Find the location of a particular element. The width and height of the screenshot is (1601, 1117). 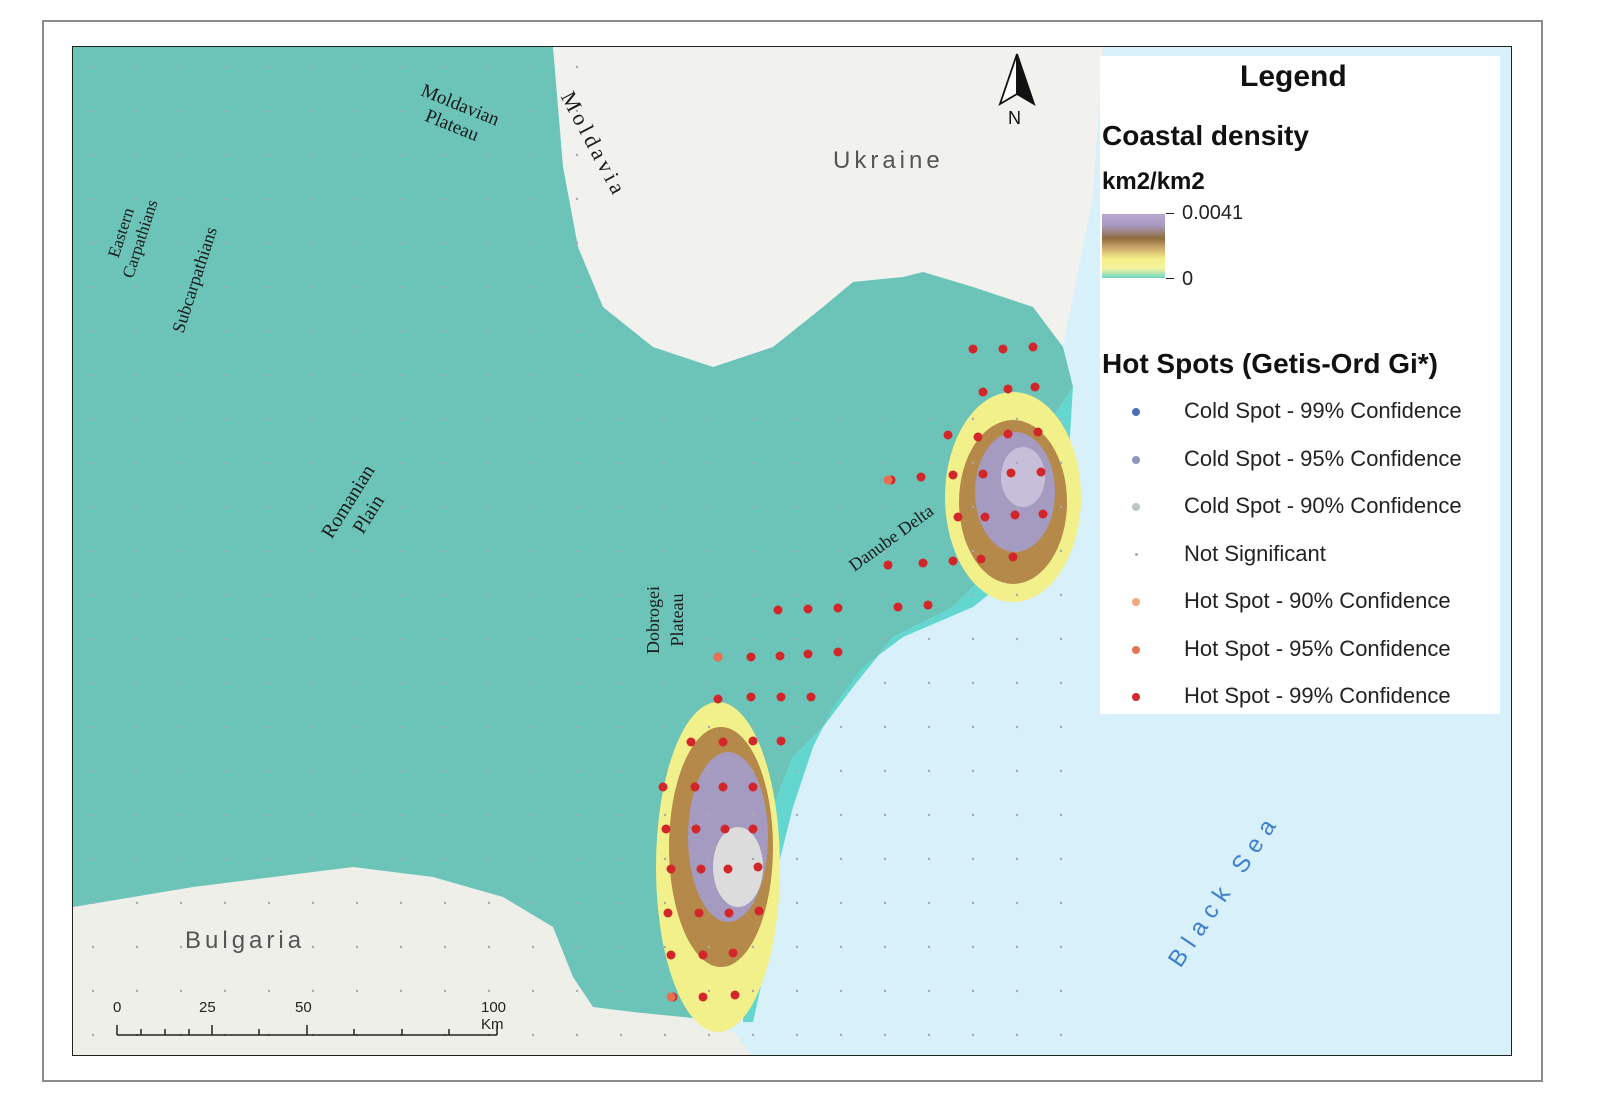

north-arrow: N is located at coordinates (1017, 92).